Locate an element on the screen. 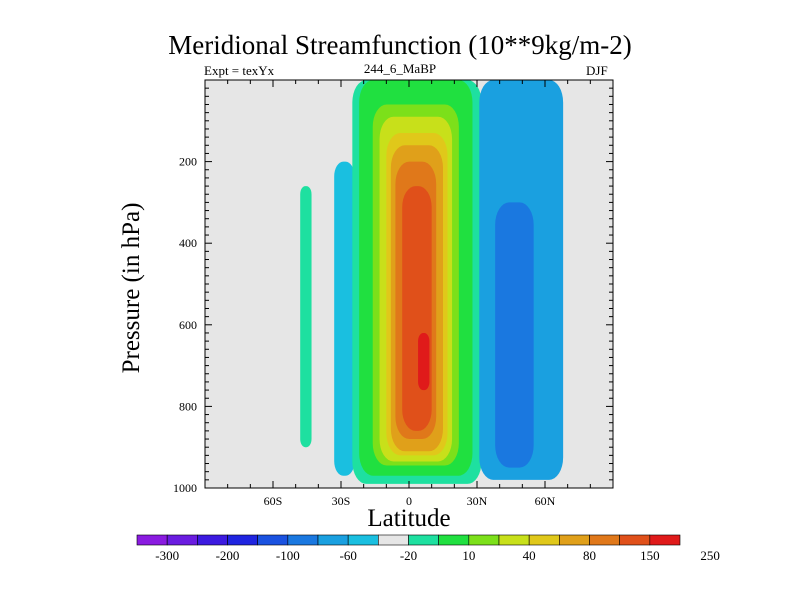  colorbar-label: -60 is located at coordinates (347, 555).